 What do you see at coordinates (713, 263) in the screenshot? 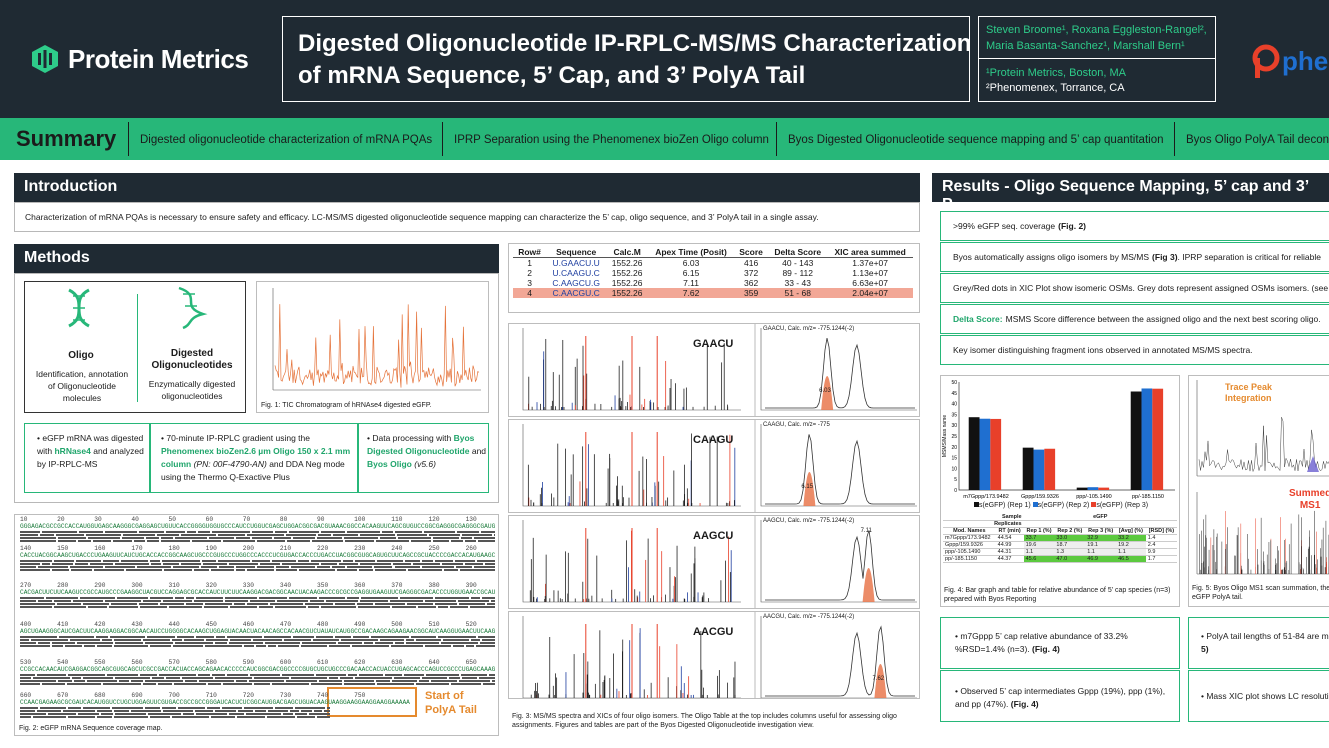
I see `oligo-table-row: 1 U.GAACU.U 1552.26 6.03 416 40 - 143 1.37e+07` at bounding box center [713, 263].